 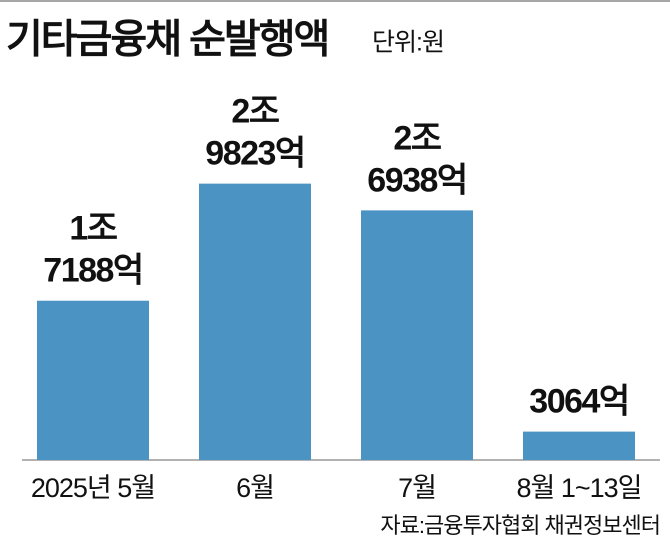 I want to click on value-label: 9823억, so click(x=254, y=154).